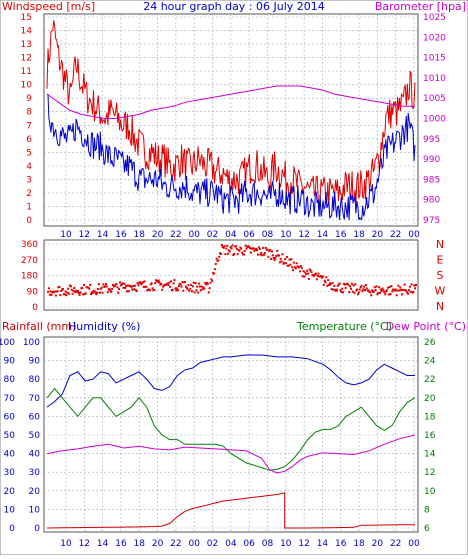  What do you see at coordinates (29, 126) in the screenshot?
I see `wind-y-tick-label: 7` at bounding box center [29, 126].